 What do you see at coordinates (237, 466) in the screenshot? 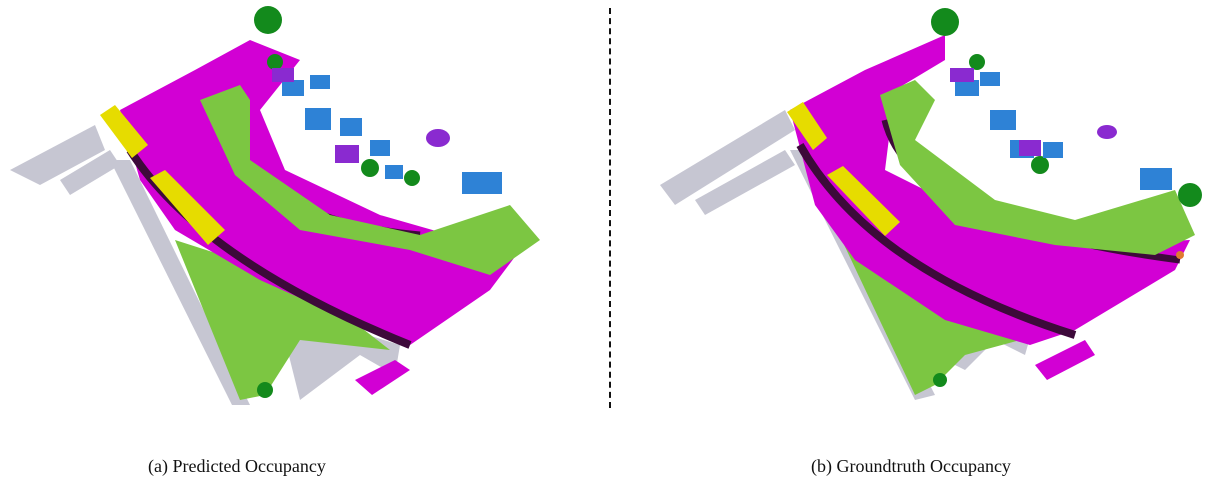
I see `caption-predicted: (a) Predicted Occupancy` at bounding box center [237, 466].